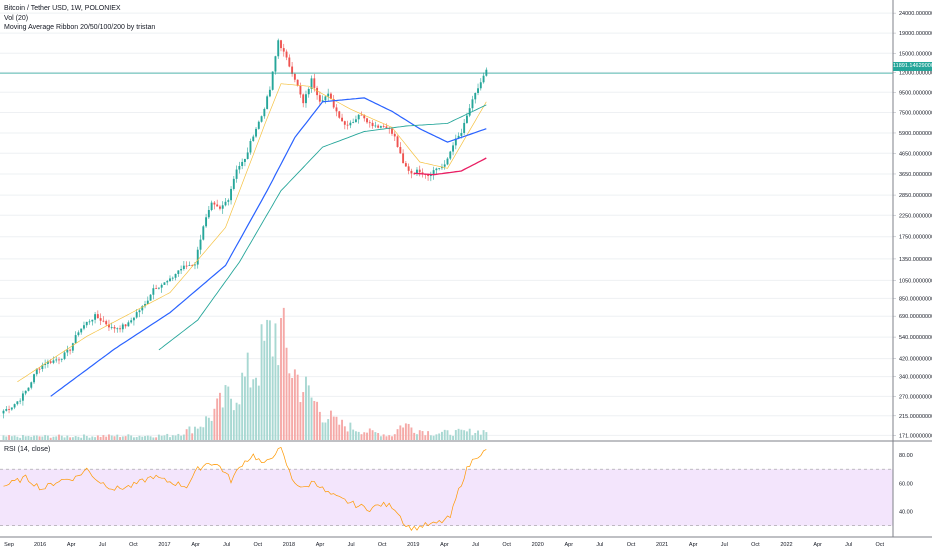 This screenshot has height=555, width=932. Describe the element at coordinates (906, 513) in the screenshot. I see `rsi-tick-label: 40.00` at that location.